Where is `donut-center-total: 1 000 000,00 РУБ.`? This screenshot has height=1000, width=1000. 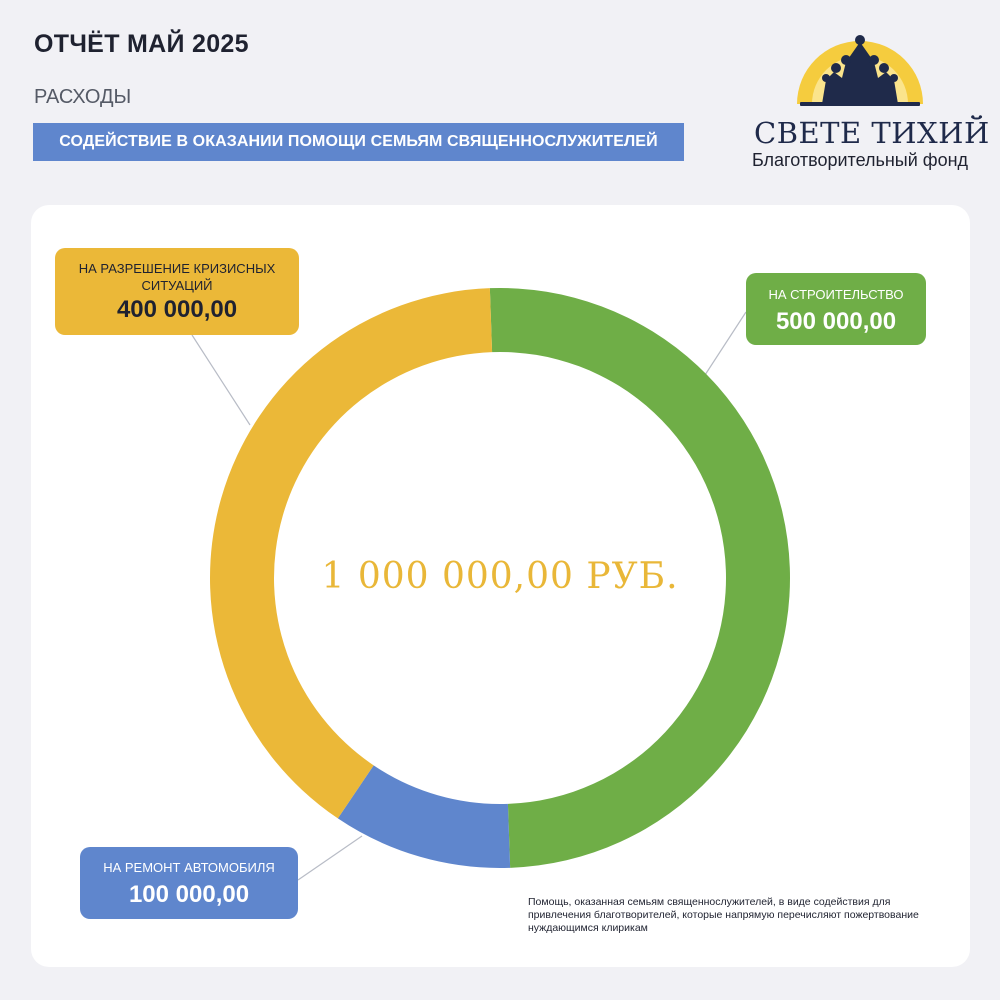
donut-center-total: 1 000 000,00 РУБ. is located at coordinates (500, 576).